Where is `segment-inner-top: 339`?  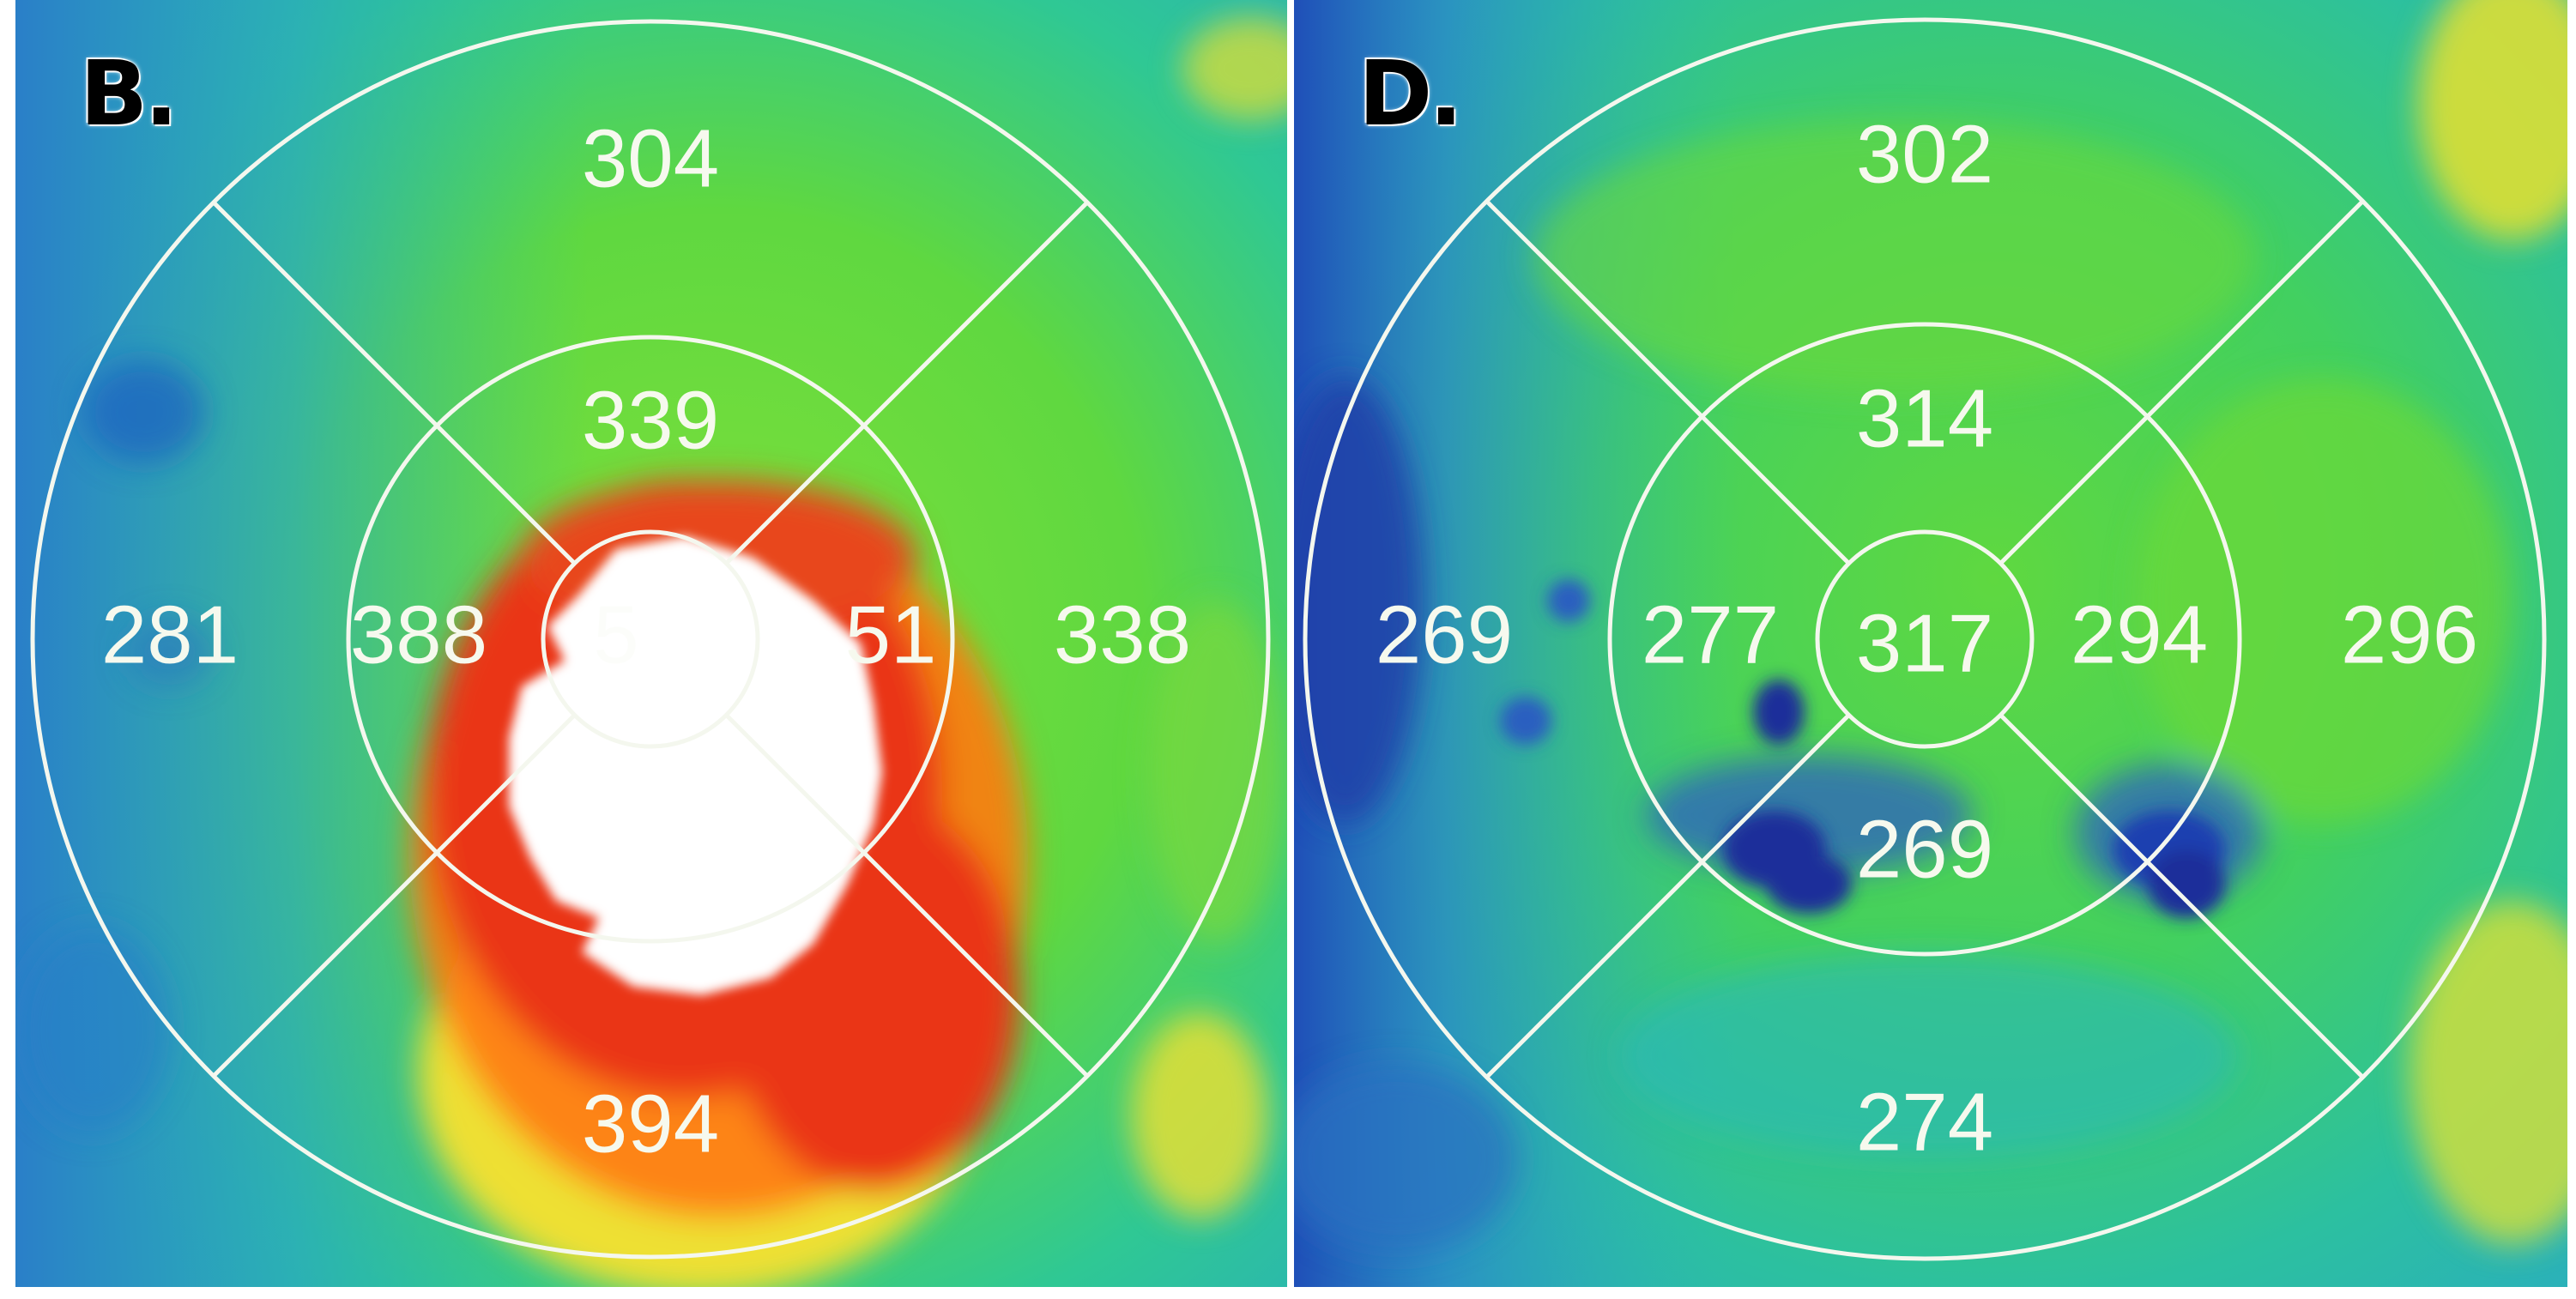 segment-inner-top: 339 is located at coordinates (650, 421).